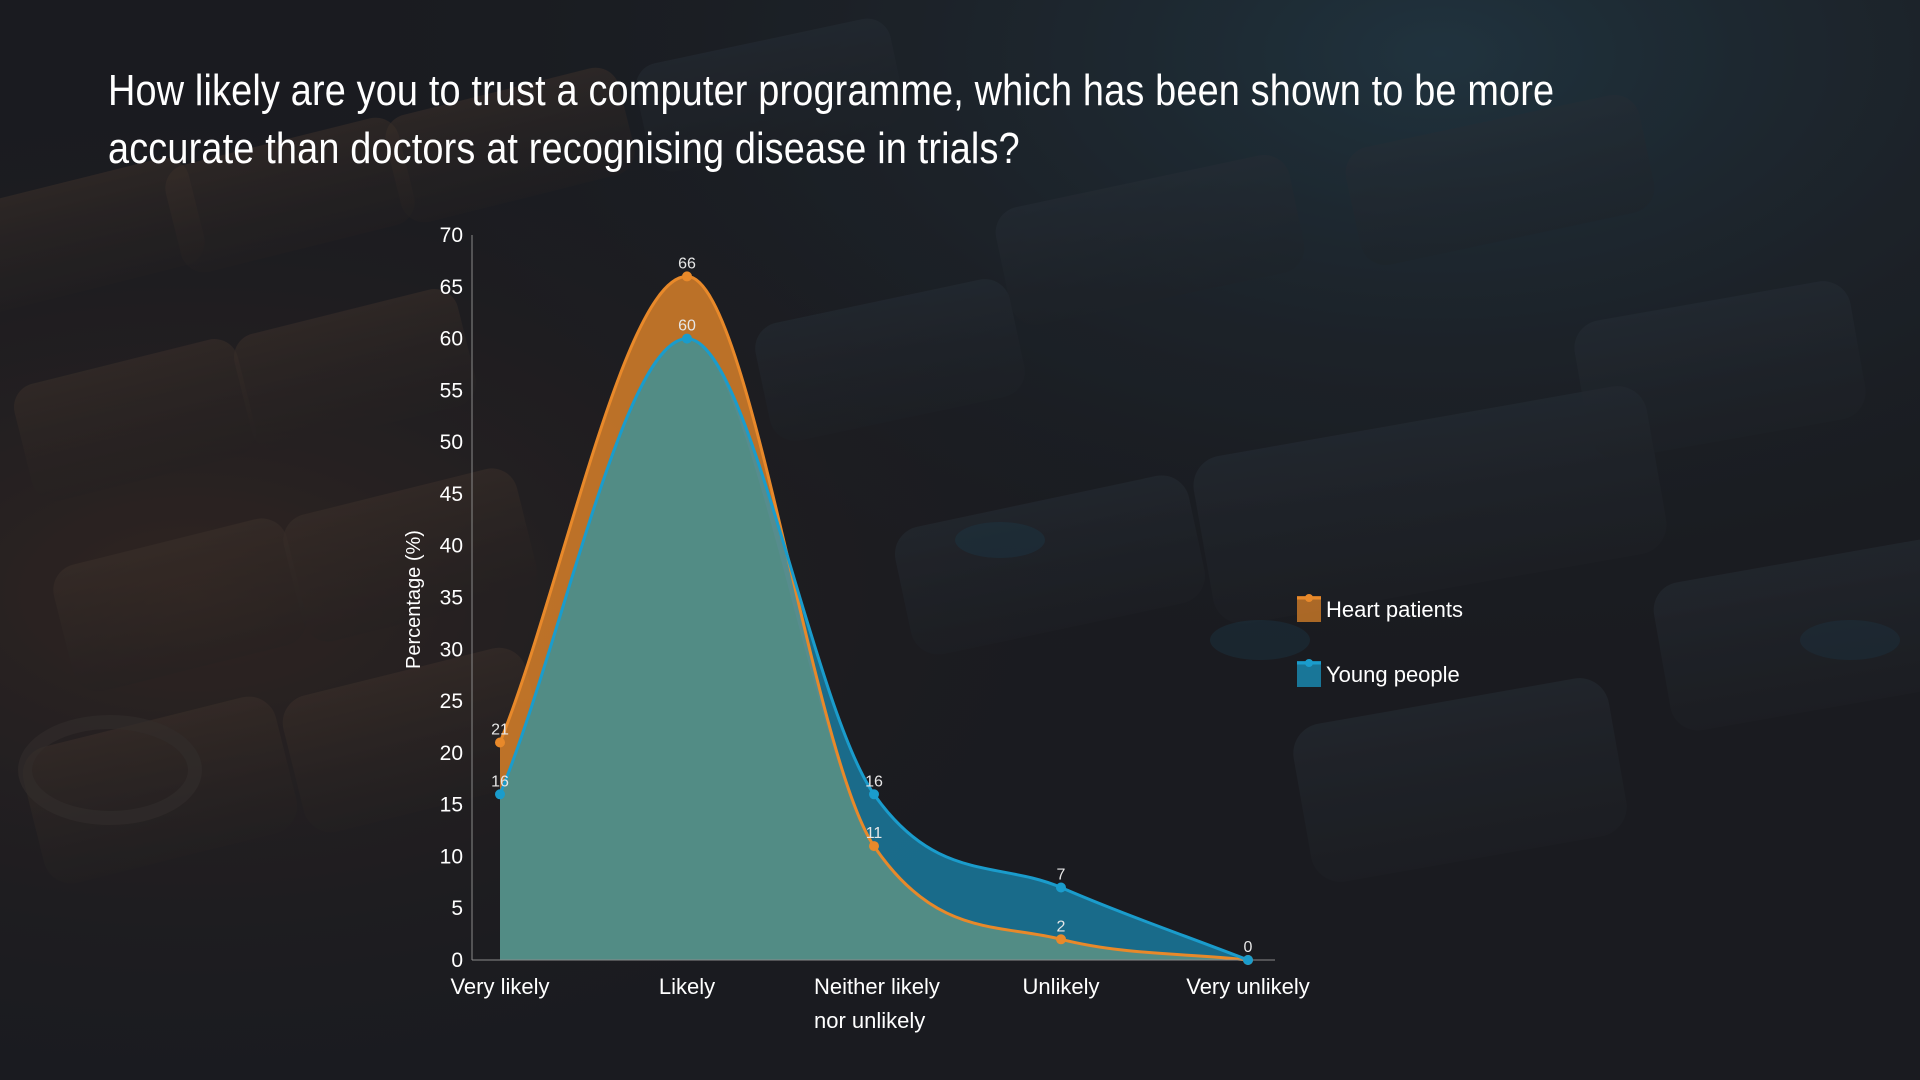 This screenshot has height=1080, width=1920. What do you see at coordinates (451, 649) in the screenshot?
I see `y-tick-label: 30` at bounding box center [451, 649].